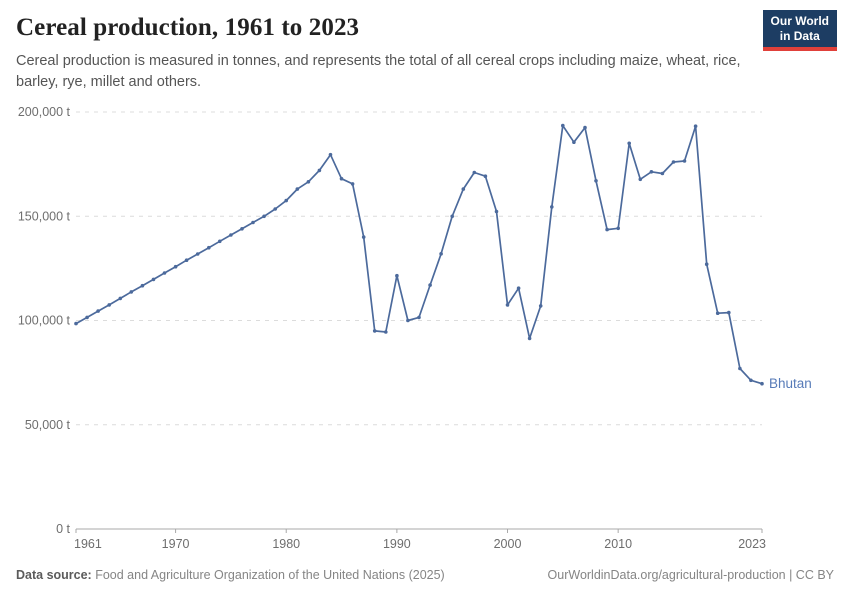 The width and height of the screenshot is (850, 600). What do you see at coordinates (63, 529) in the screenshot?
I see `y-tick-label: 0 t` at bounding box center [63, 529].